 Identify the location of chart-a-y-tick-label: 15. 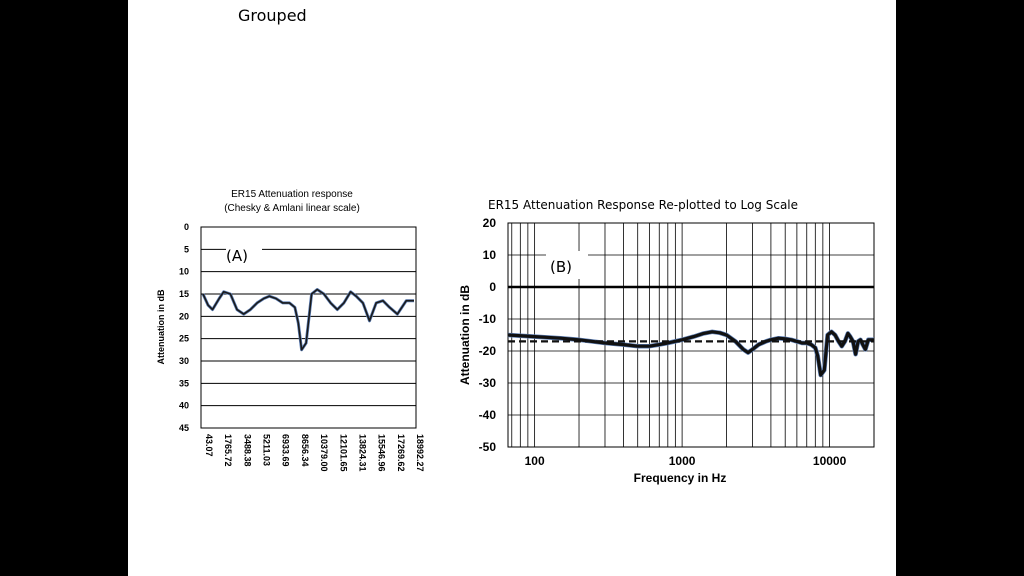
(184, 294).